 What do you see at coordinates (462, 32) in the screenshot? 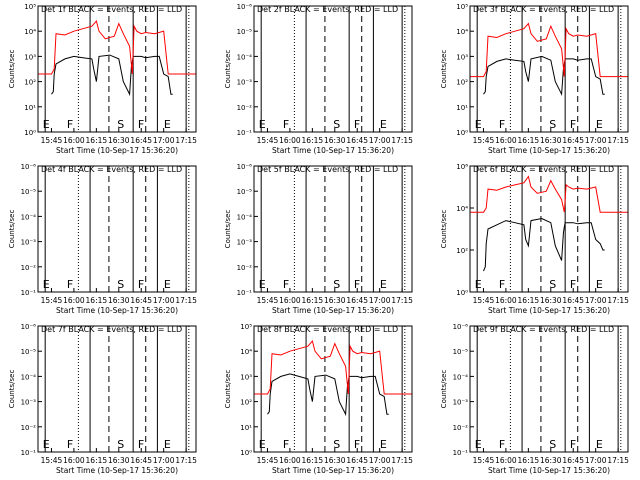
I see `y-tick-label: 10⁴` at bounding box center [462, 32].